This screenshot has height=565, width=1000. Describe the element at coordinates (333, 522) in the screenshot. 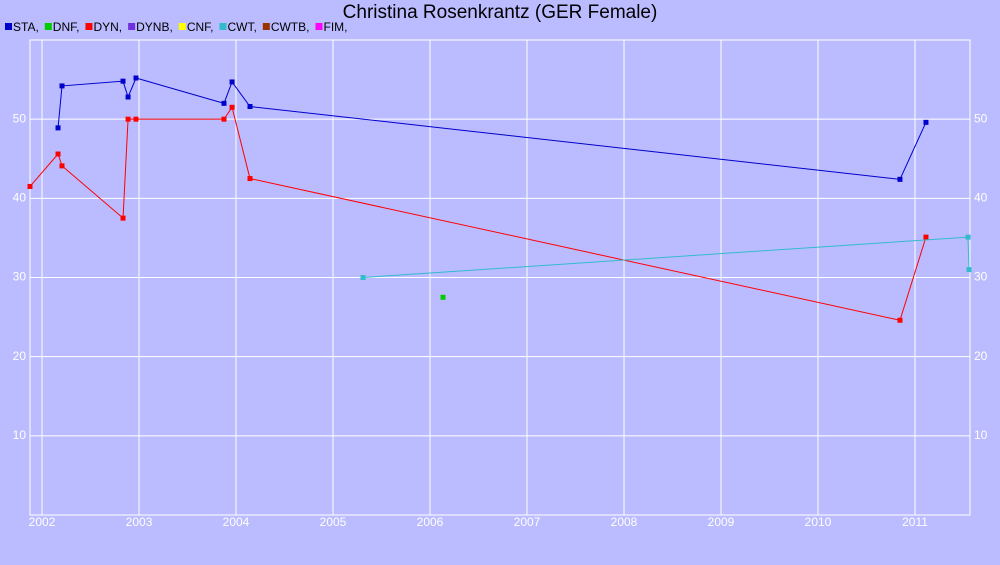

I see `x-tick-label: 2005` at that location.